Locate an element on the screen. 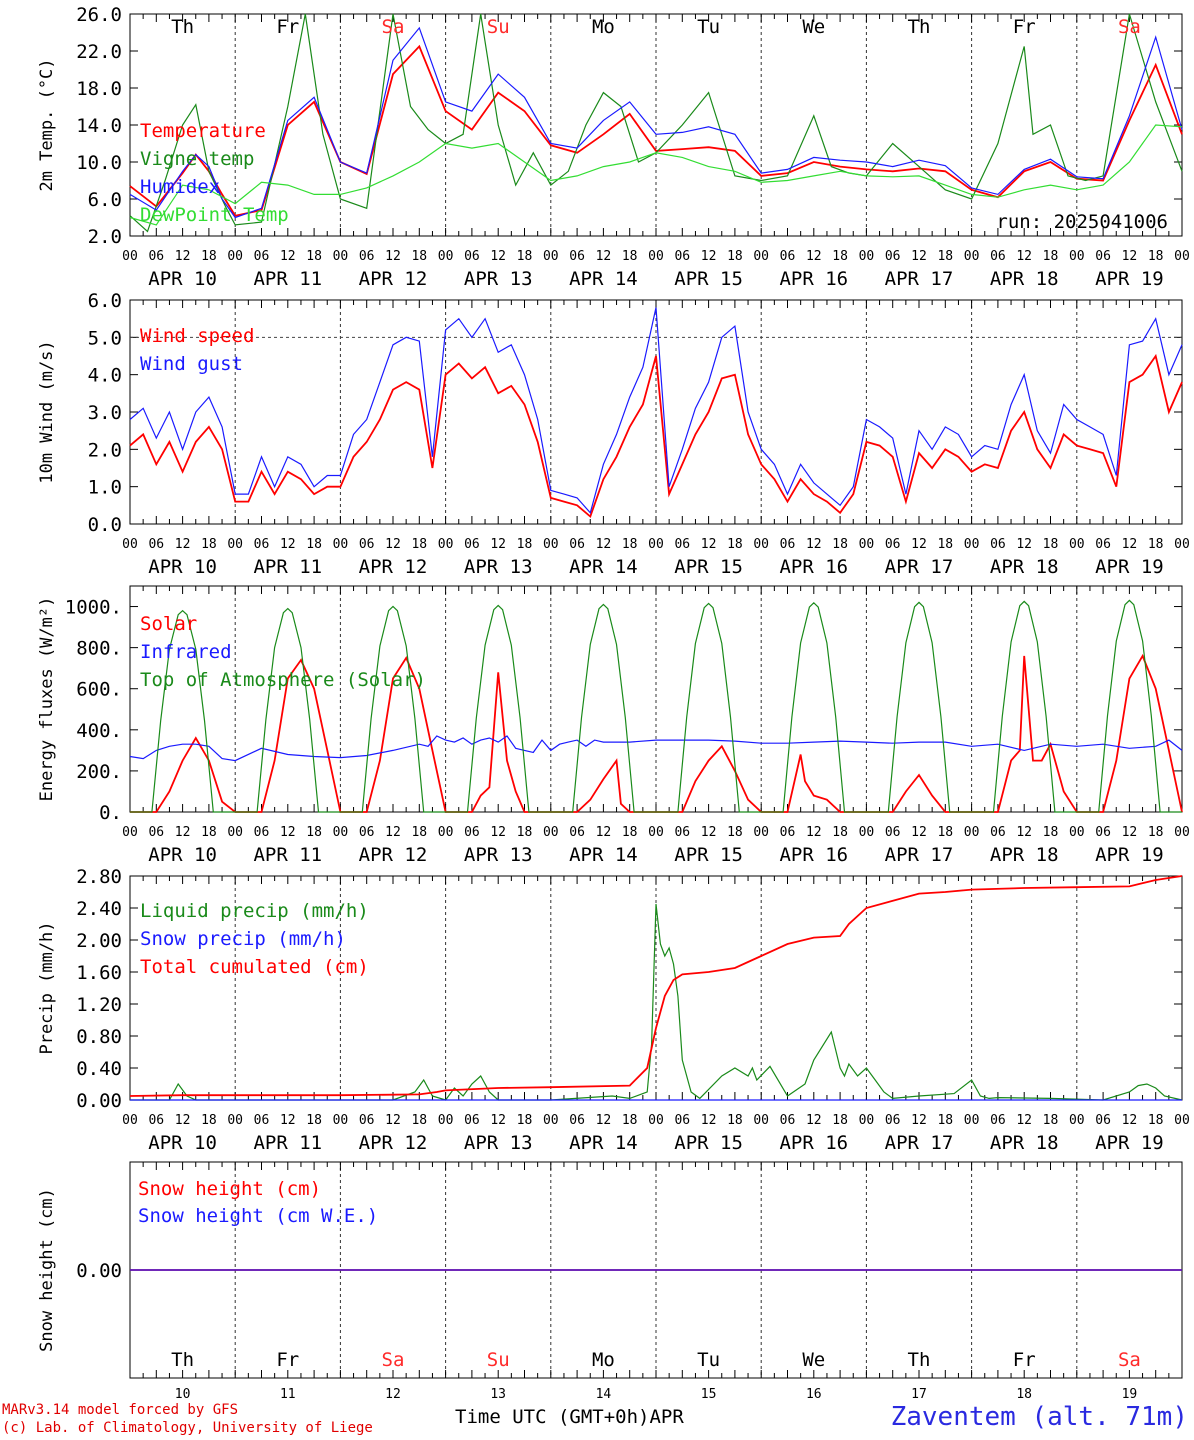  y-tick-label: 3.0 is located at coordinates (105, 413).